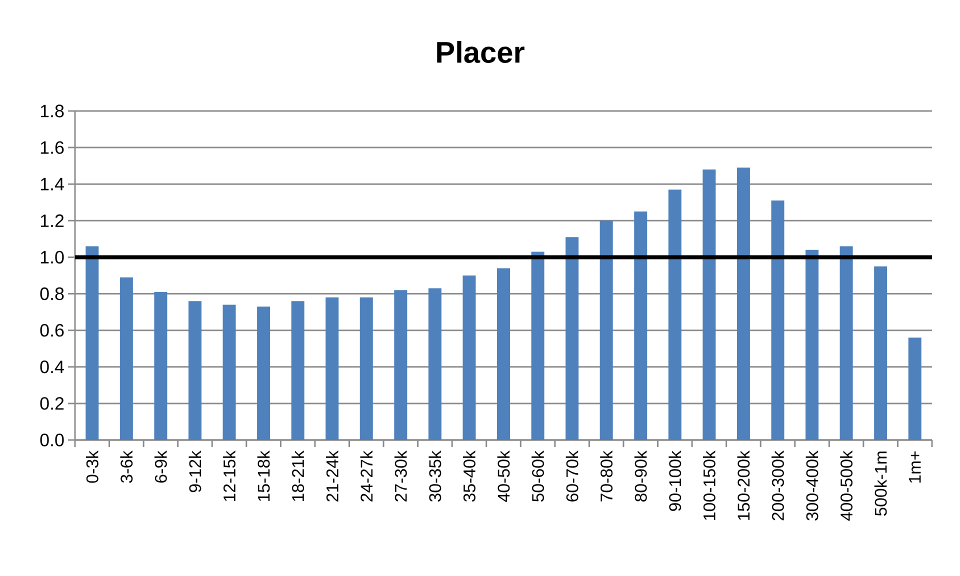 Image resolution: width=960 pixels, height=576 pixels. Describe the element at coordinates (846, 485) in the screenshot. I see `x-tick-label: 400-500k` at that location.